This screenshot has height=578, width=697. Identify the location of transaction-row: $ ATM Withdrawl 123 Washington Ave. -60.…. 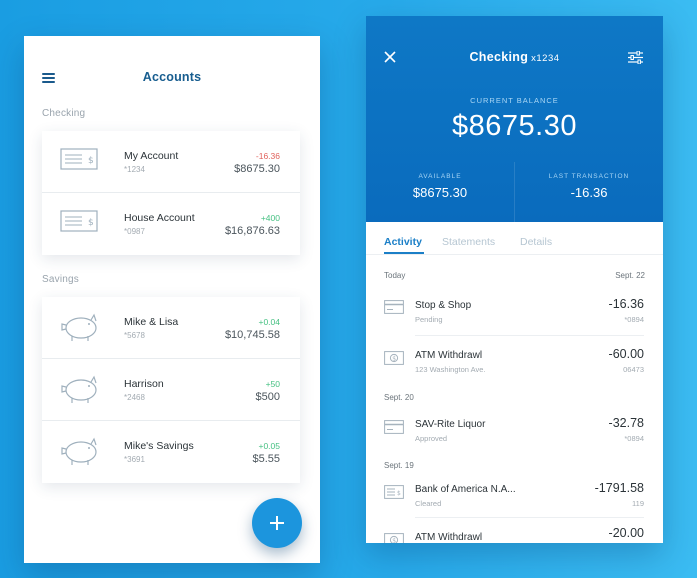
(514, 361).